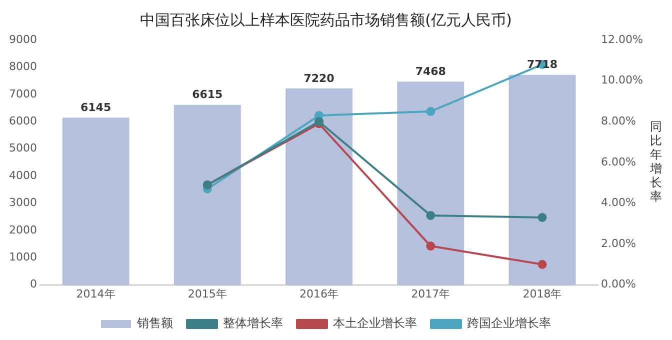 This screenshot has width=672, height=340. I want to click on data-label: 6615, so click(207, 95).